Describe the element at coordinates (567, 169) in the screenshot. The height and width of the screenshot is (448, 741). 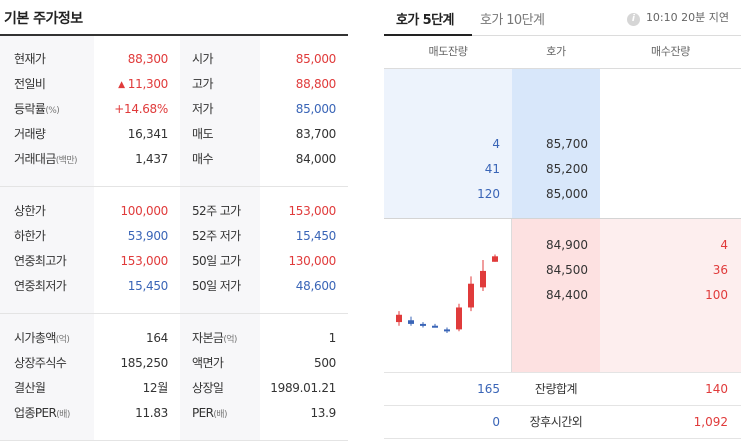
I see `ask-price: 85,200` at that location.